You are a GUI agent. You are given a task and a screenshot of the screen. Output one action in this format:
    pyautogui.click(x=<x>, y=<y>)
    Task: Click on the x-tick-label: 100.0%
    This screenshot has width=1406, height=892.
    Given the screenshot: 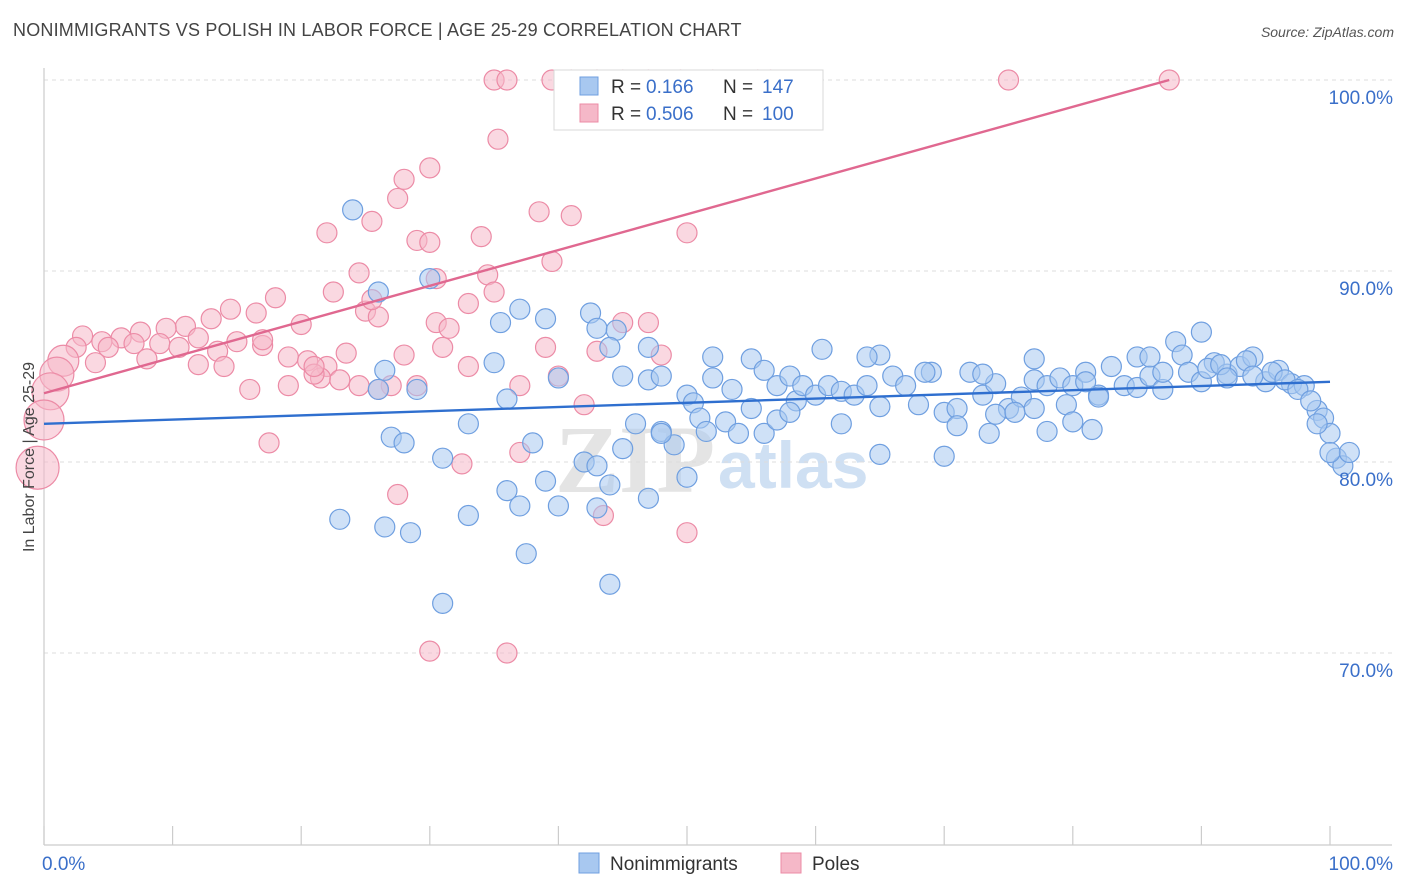 What is the action you would take?
    pyautogui.click(x=1361, y=864)
    